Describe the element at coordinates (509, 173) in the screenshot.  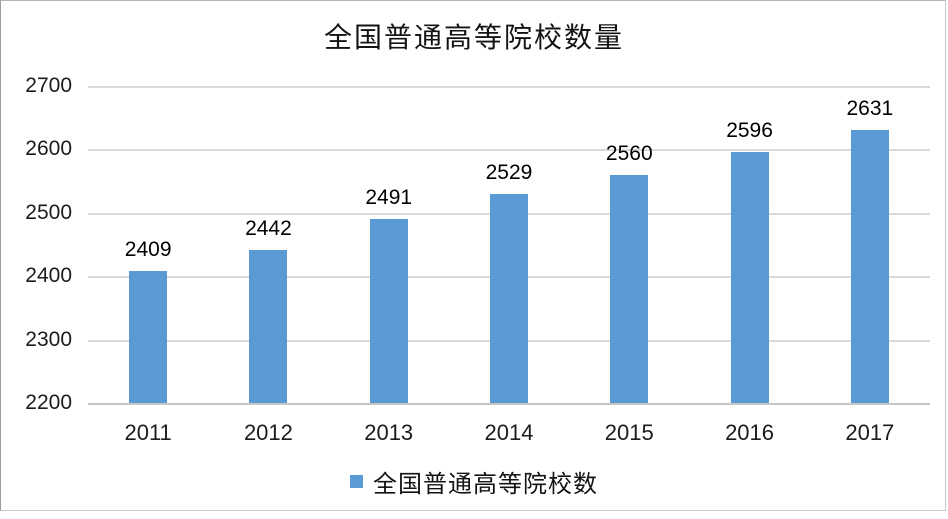
I see `bar-value-label: 2529` at that location.